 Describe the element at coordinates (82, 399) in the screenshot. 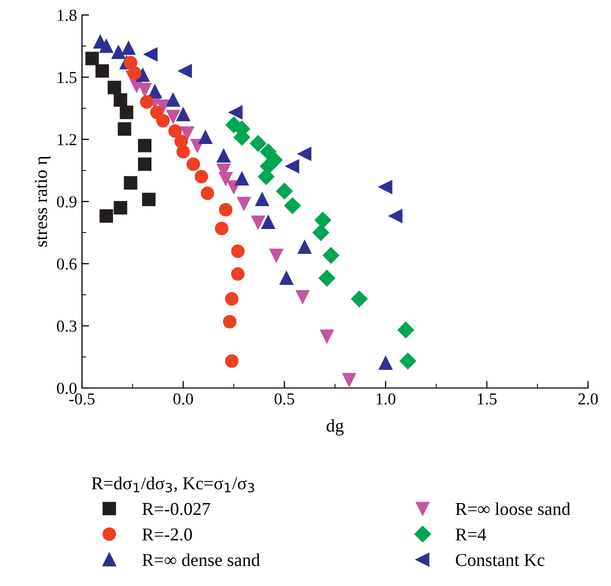

I see `x-tick-label: -0.5` at that location.